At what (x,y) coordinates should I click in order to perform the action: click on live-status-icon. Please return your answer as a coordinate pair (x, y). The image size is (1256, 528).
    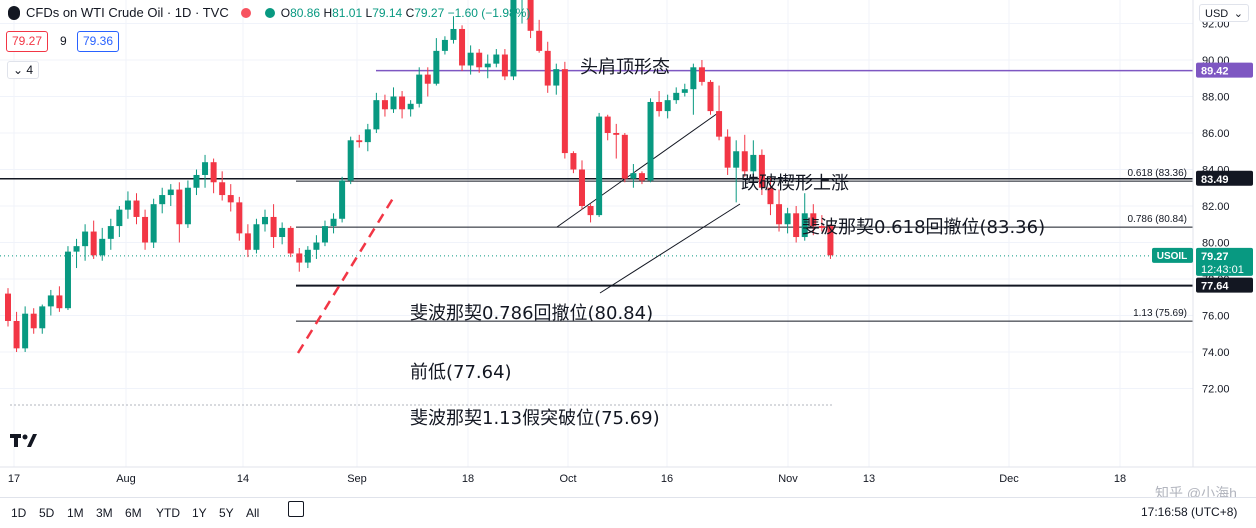
    Looking at the image, I should click on (269, 12).